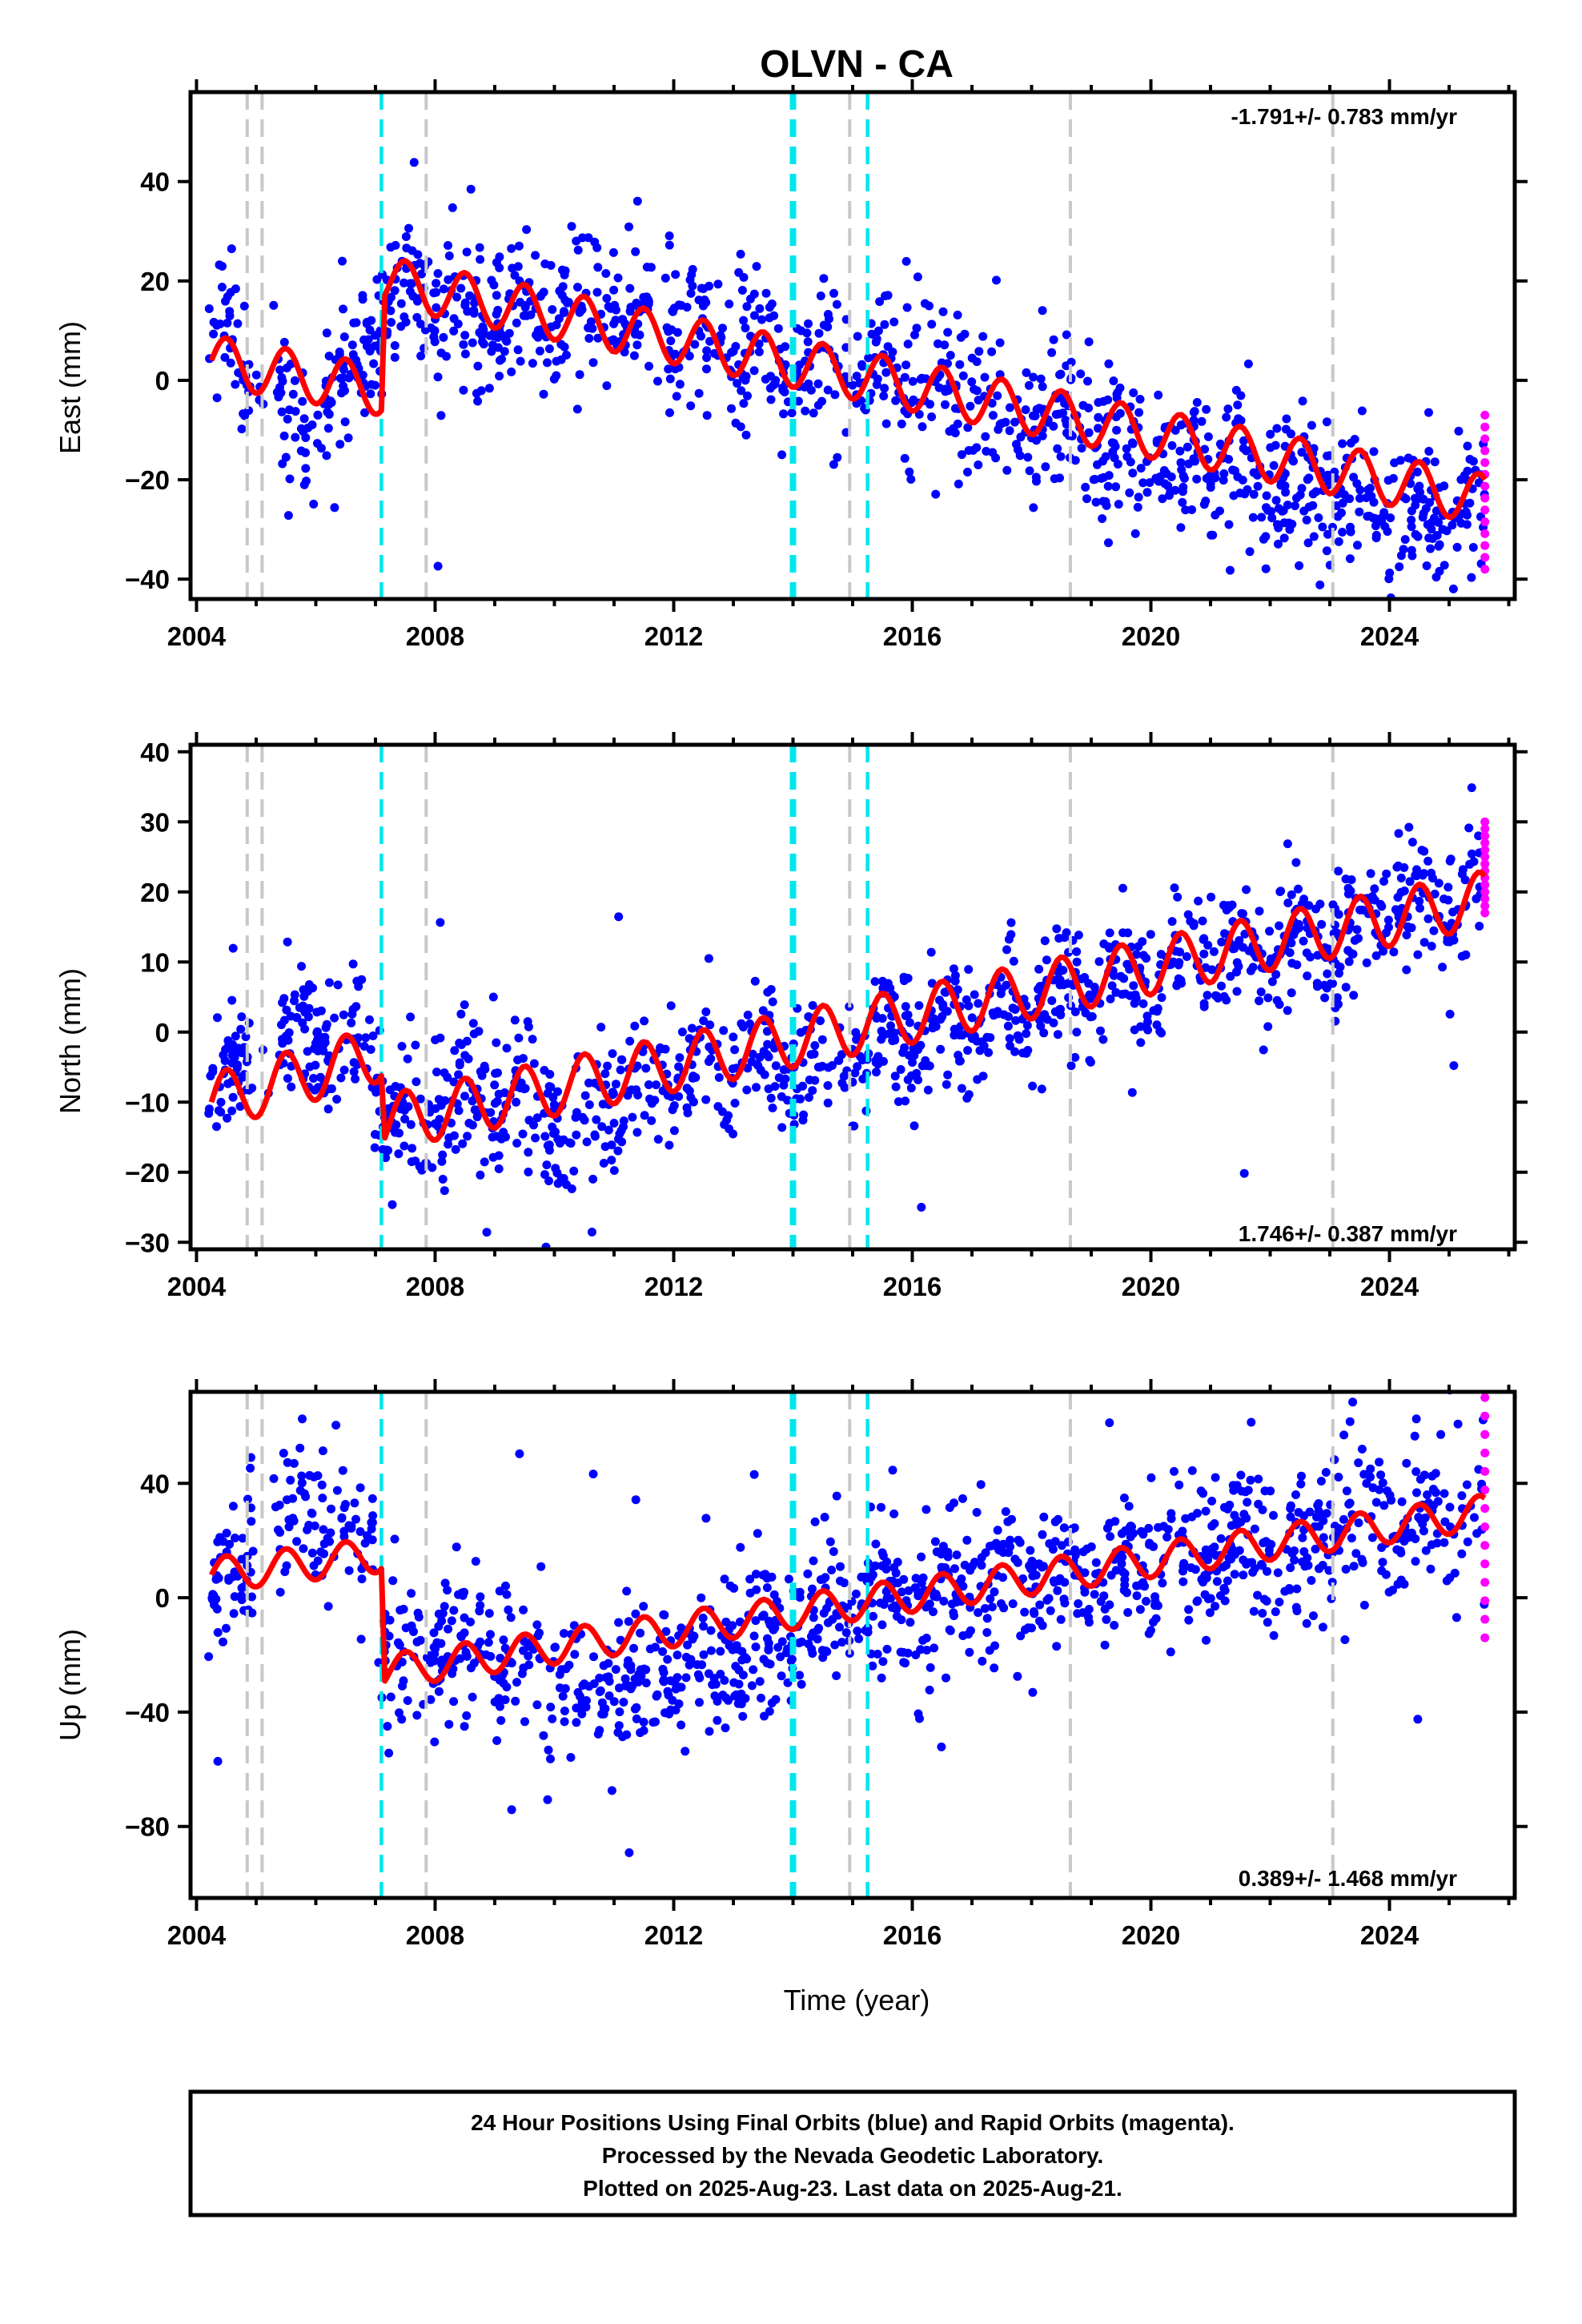 The width and height of the screenshot is (1582, 2324). Describe the element at coordinates (852, 2153) in the screenshot. I see `footer-frame` at that location.